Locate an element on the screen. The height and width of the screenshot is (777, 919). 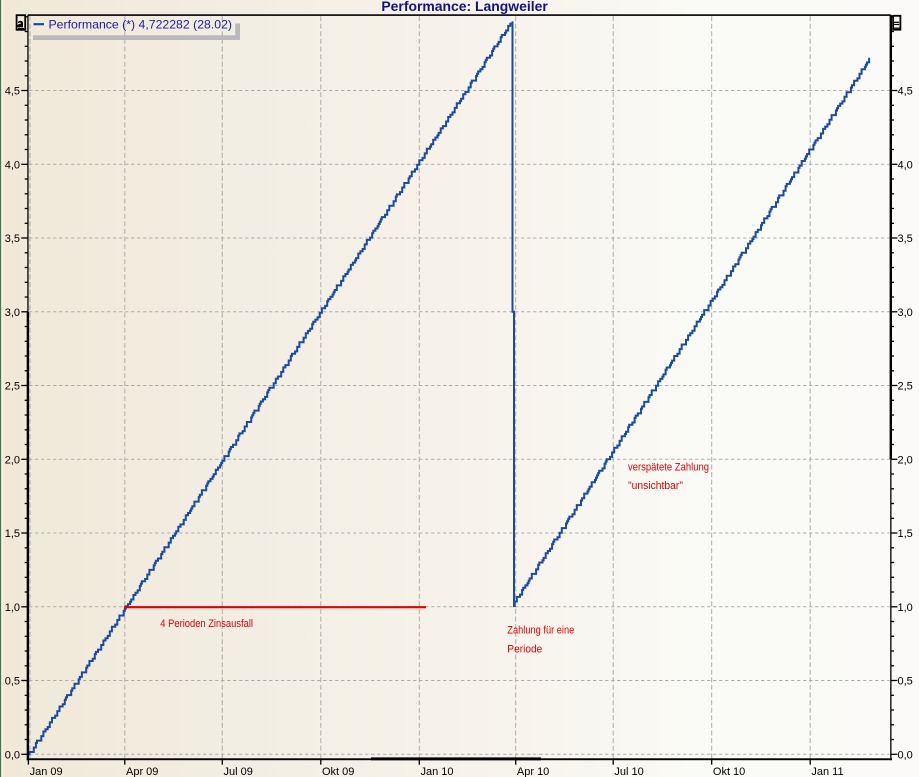
svg-text: Performance: Langweiler is located at coordinates (464, 7).